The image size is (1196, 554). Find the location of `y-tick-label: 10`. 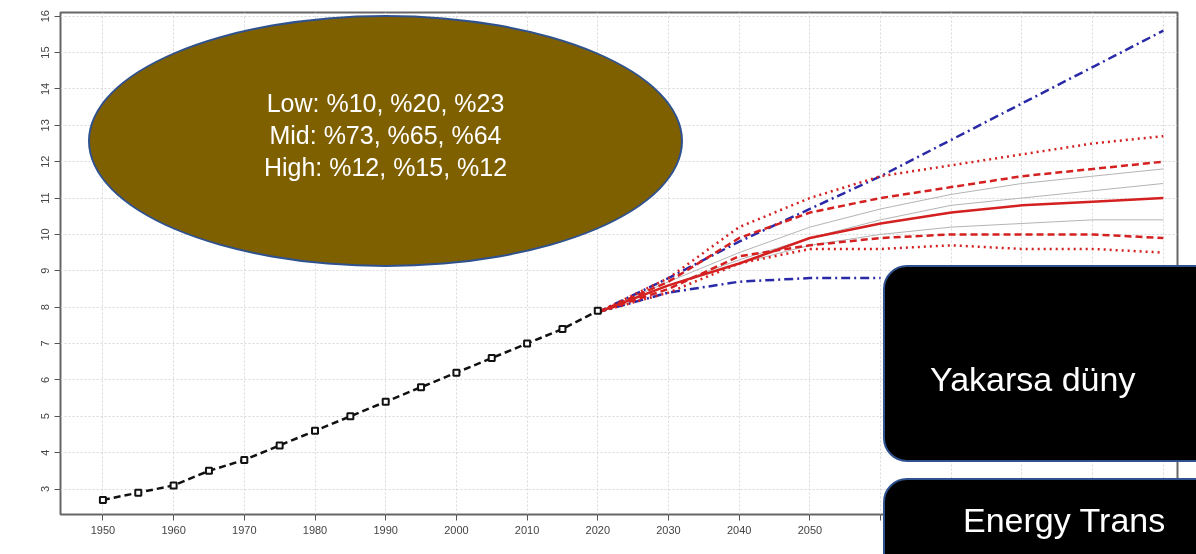

y-tick-label: 10 is located at coordinates (45, 234).